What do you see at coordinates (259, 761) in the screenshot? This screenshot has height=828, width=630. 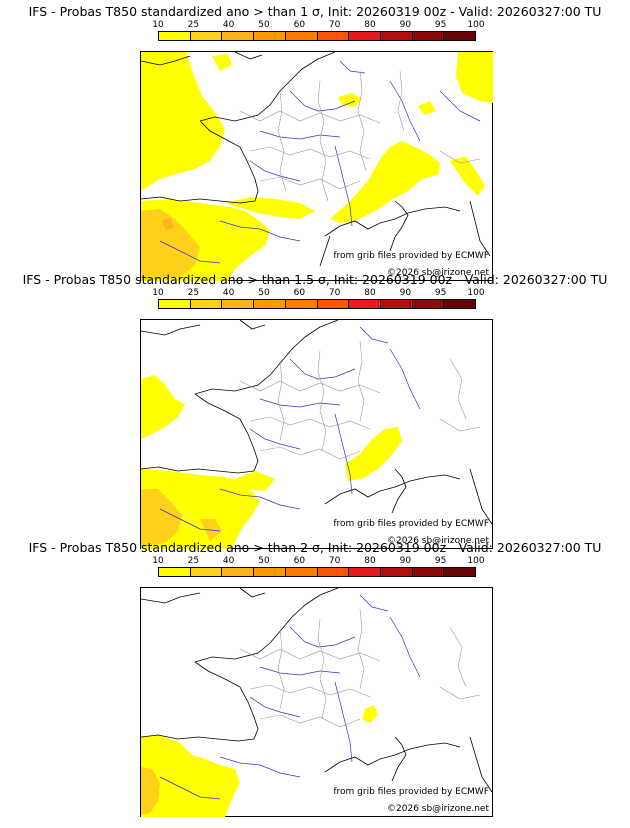 I see `probability-shading` at bounding box center [259, 761].